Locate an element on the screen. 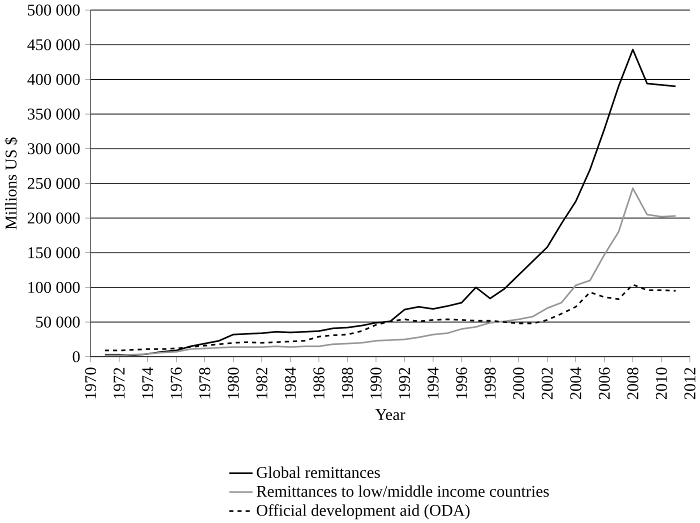 The height and width of the screenshot is (523, 700). x-tick-label: 1996 is located at coordinates (462, 382).